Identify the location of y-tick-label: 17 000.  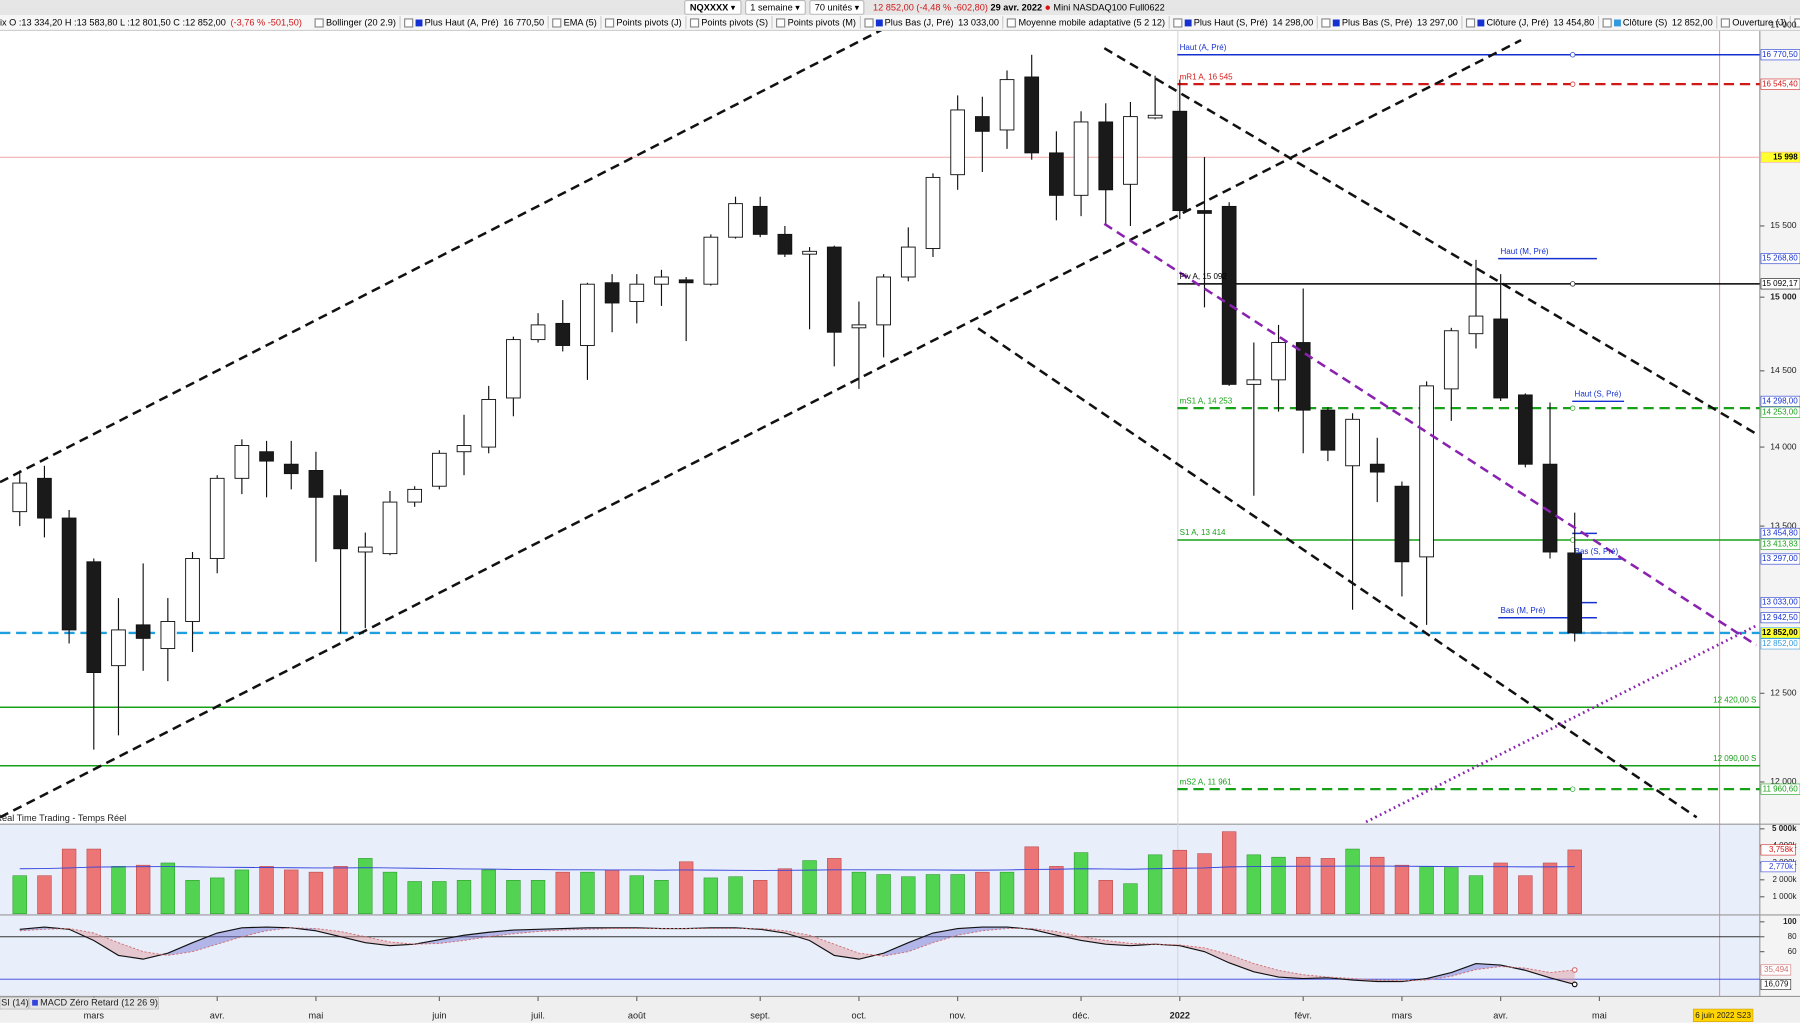
(1783, 25).